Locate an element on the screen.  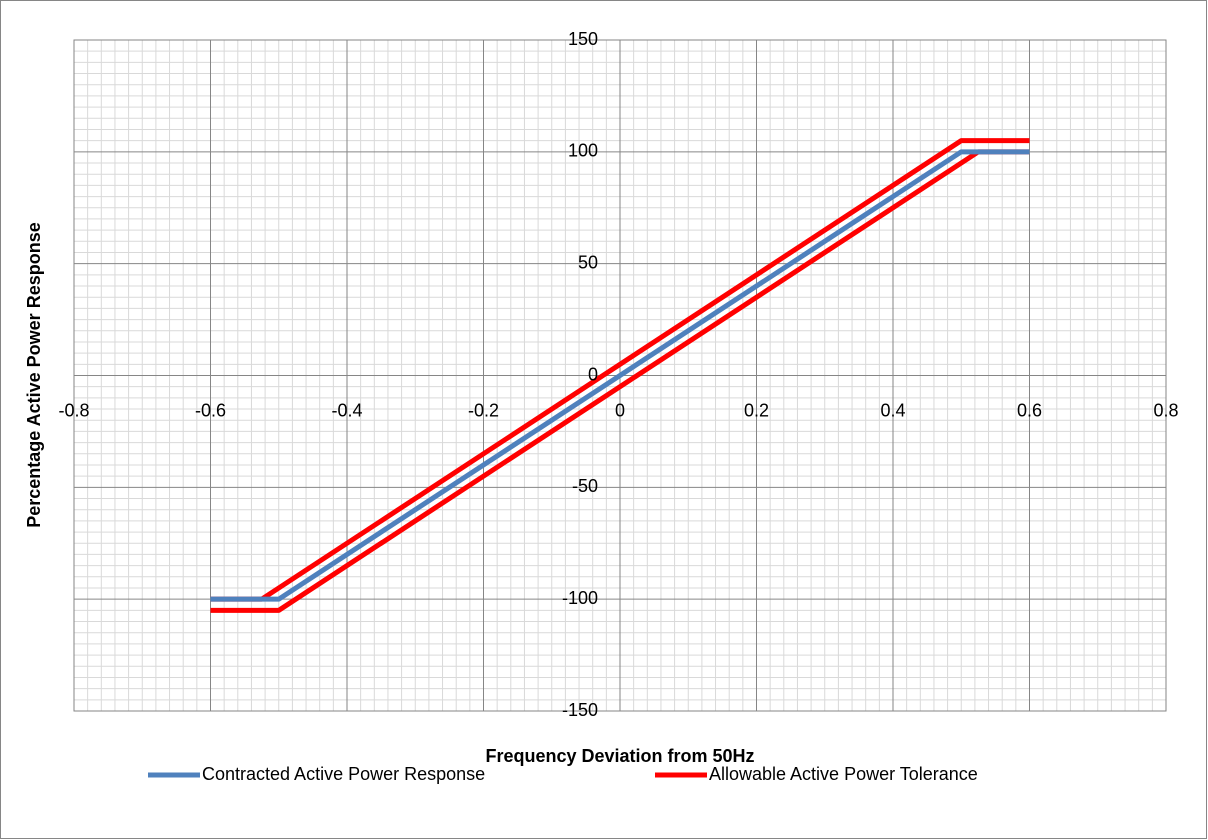
y-tick-label: -150 is located at coordinates (580, 710).